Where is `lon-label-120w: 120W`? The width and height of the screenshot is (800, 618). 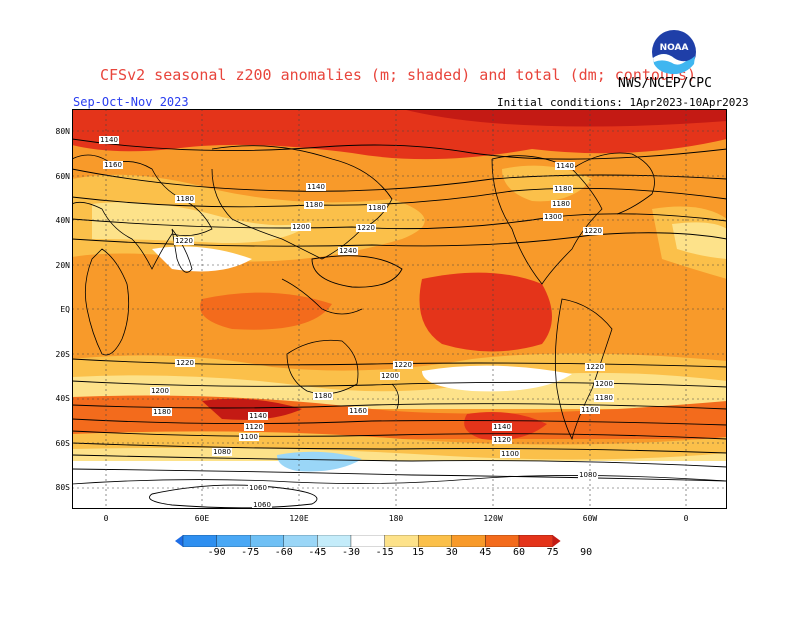 lon-label-120w: 120W is located at coordinates (493, 518).